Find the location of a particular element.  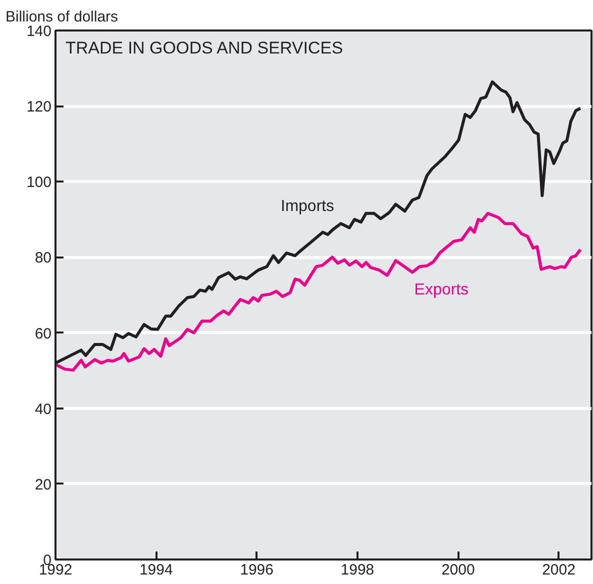

text: TRADE IN GOODS AND SERVICES is located at coordinates (204, 48).